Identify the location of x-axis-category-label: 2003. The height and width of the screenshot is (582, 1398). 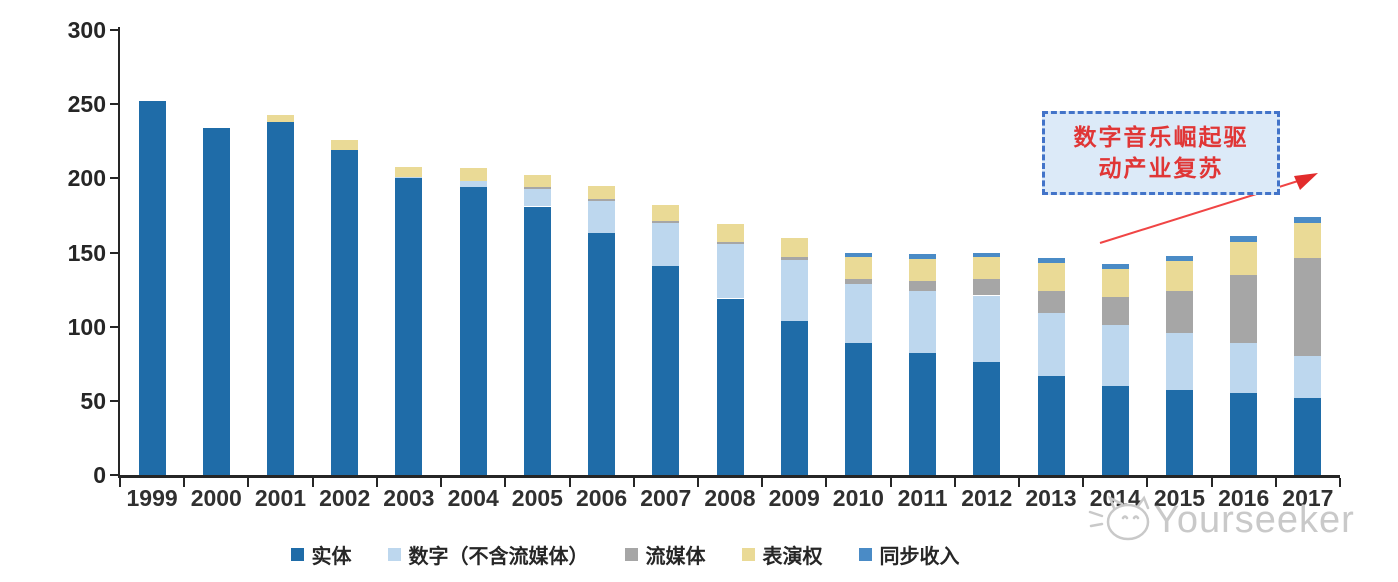
(409, 498).